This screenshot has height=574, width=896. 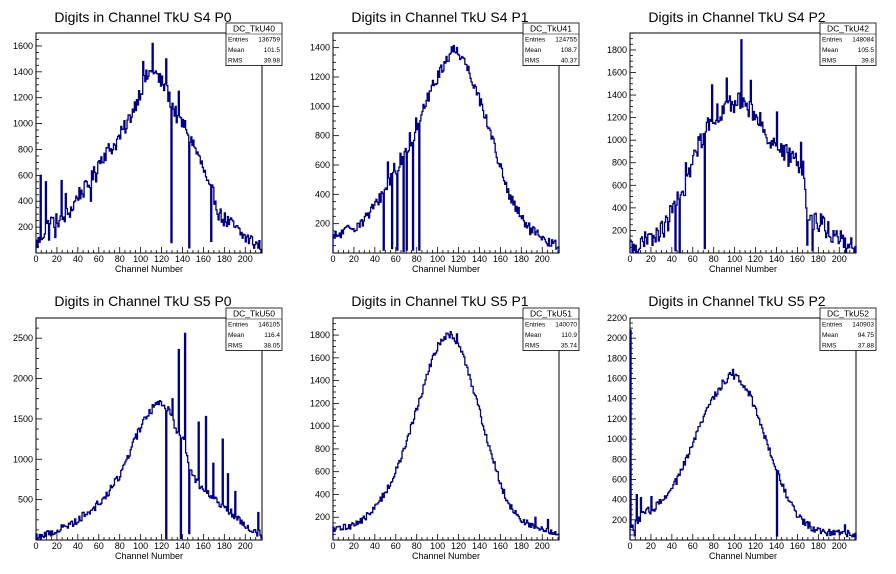 What do you see at coordinates (569, 50) in the screenshot?
I see `stats-value: 108.7` at bounding box center [569, 50].